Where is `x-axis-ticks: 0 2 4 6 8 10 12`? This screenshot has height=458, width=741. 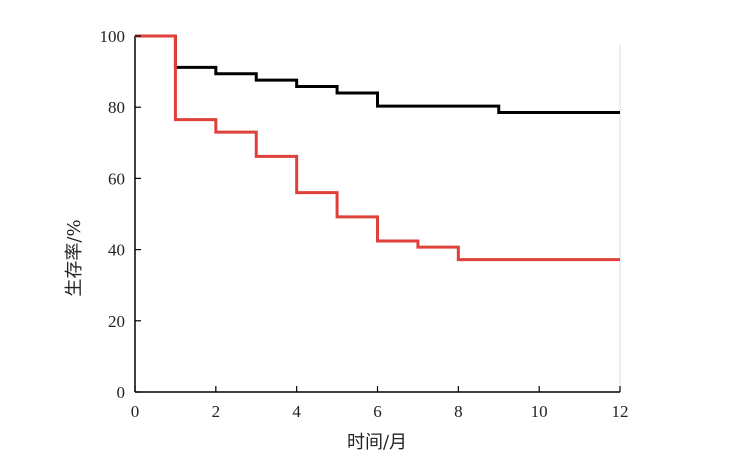 x-axis-ticks: 0 2 4 6 8 10 12 is located at coordinates (380, 403).